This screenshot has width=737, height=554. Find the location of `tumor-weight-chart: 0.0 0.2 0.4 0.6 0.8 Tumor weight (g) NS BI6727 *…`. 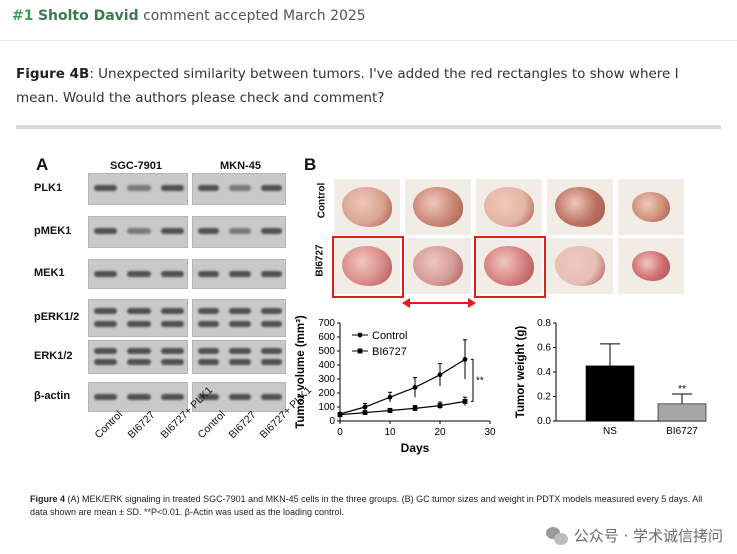

tumor-weight-chart: 0.0 0.2 0.4 0.6 0.8 Tumor weight (g) NS BI6727 *… is located at coordinates (611, 377).